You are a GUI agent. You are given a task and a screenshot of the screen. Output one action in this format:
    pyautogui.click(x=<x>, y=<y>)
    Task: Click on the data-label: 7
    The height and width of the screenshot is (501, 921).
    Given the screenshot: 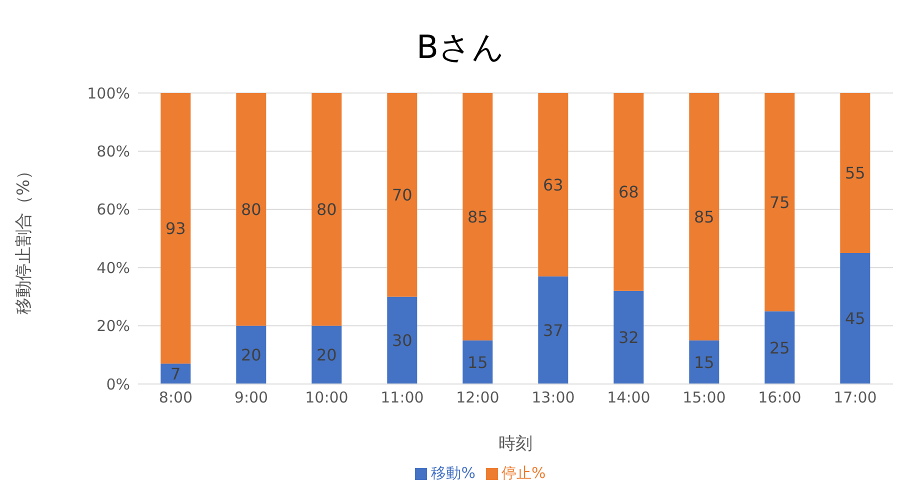 What is the action you would take?
    pyautogui.click(x=175, y=374)
    